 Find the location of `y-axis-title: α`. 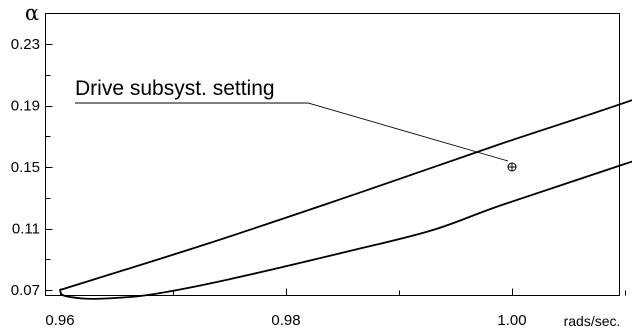

y-axis-title: α is located at coordinates (32, 13).